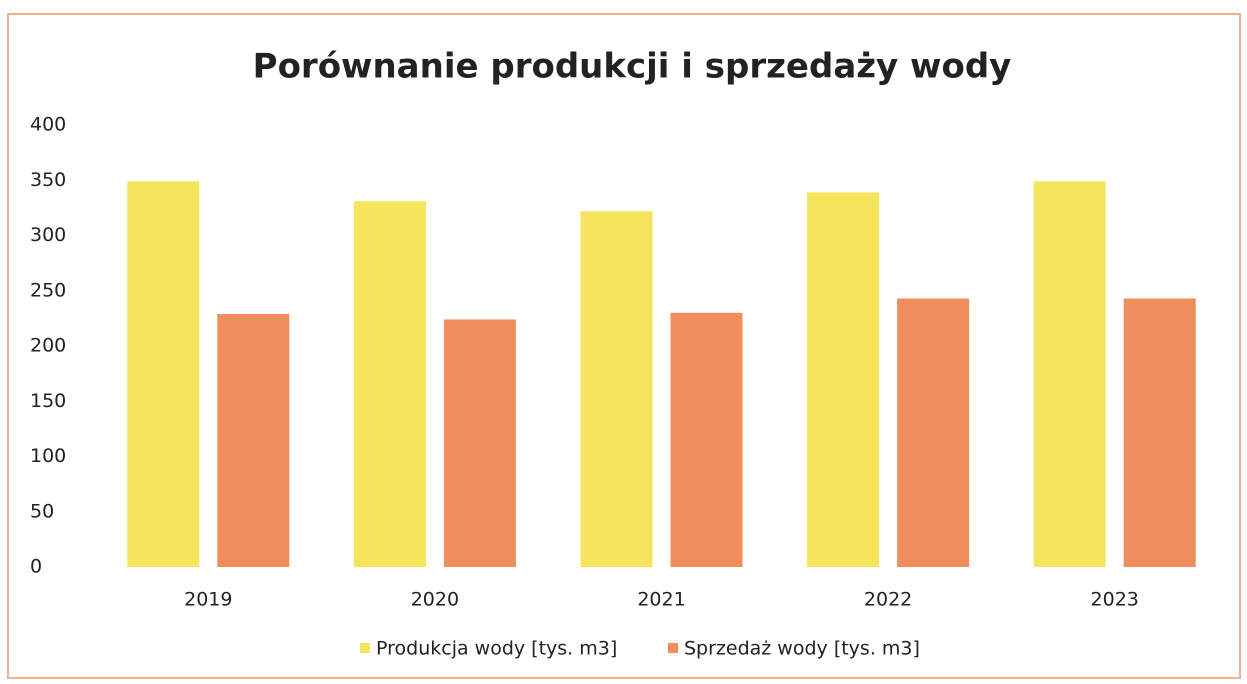 The image size is (1247, 684). I want to click on legend-label: Sprzedaż wody [tys. m3], so click(802, 649).